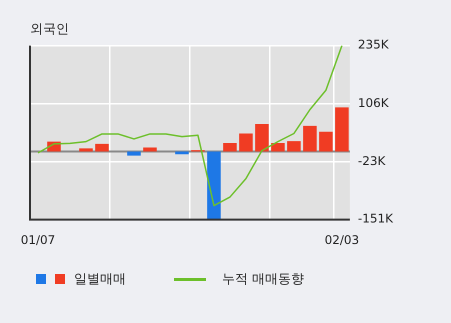 Image resolution: width=451 pixels, height=323 pixels. I want to click on legend-label: 누적 매매동향, so click(263, 279).